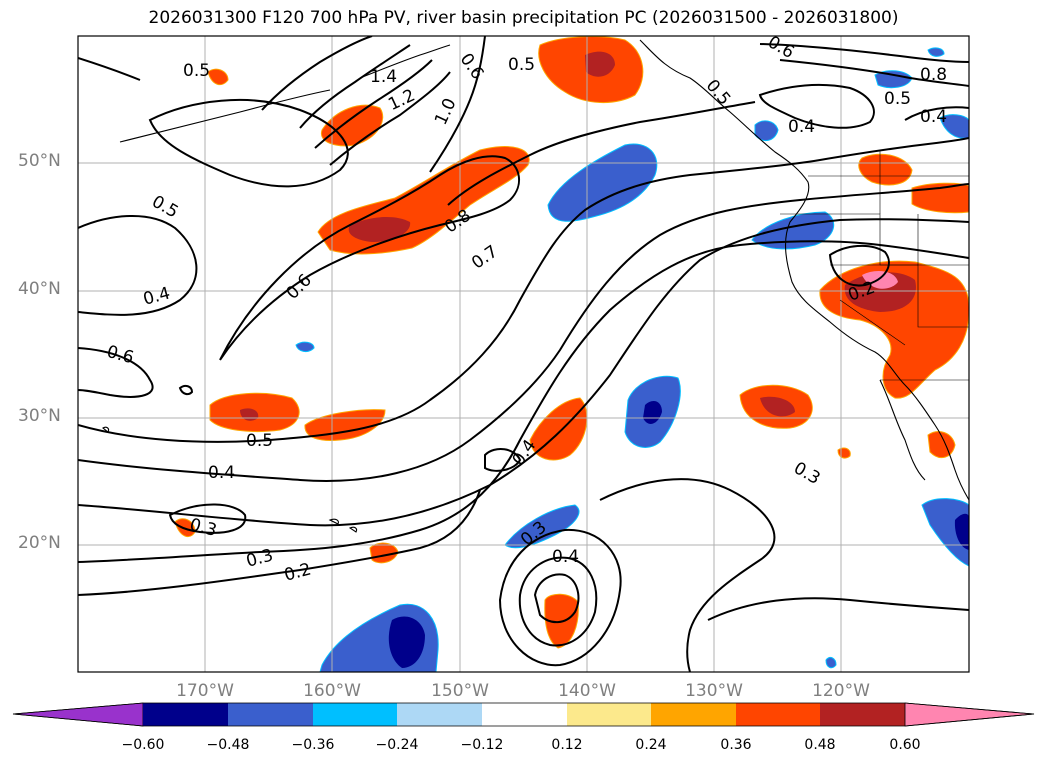  Describe the element at coordinates (587, 691) in the screenshot. I see `lon-label-140w: 140°W` at that location.